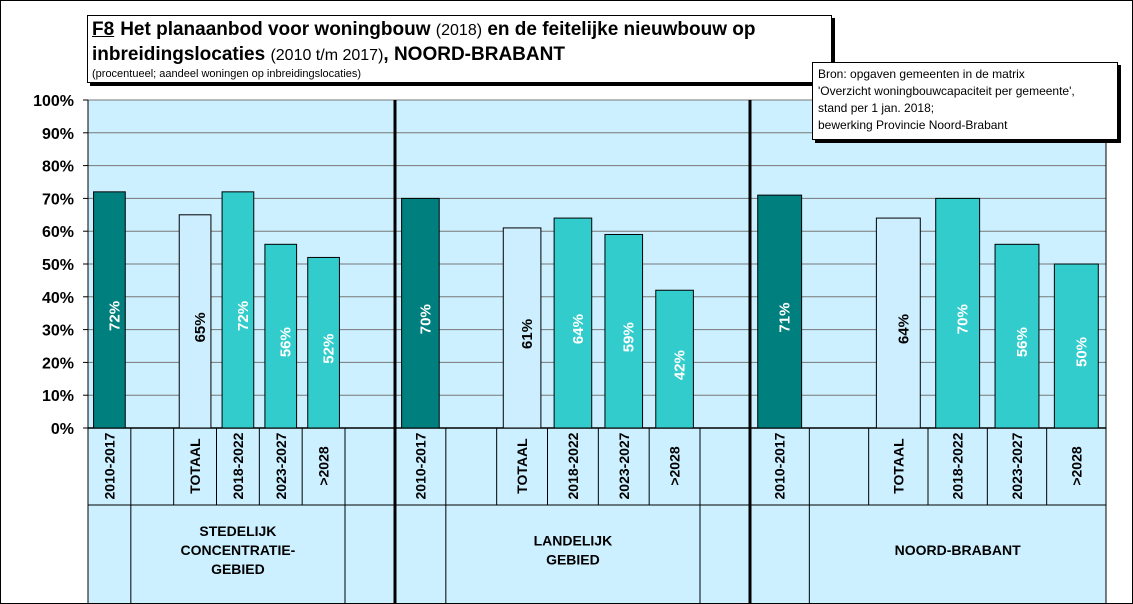  I want to click on group-label: LANDELIJK, so click(573, 541).